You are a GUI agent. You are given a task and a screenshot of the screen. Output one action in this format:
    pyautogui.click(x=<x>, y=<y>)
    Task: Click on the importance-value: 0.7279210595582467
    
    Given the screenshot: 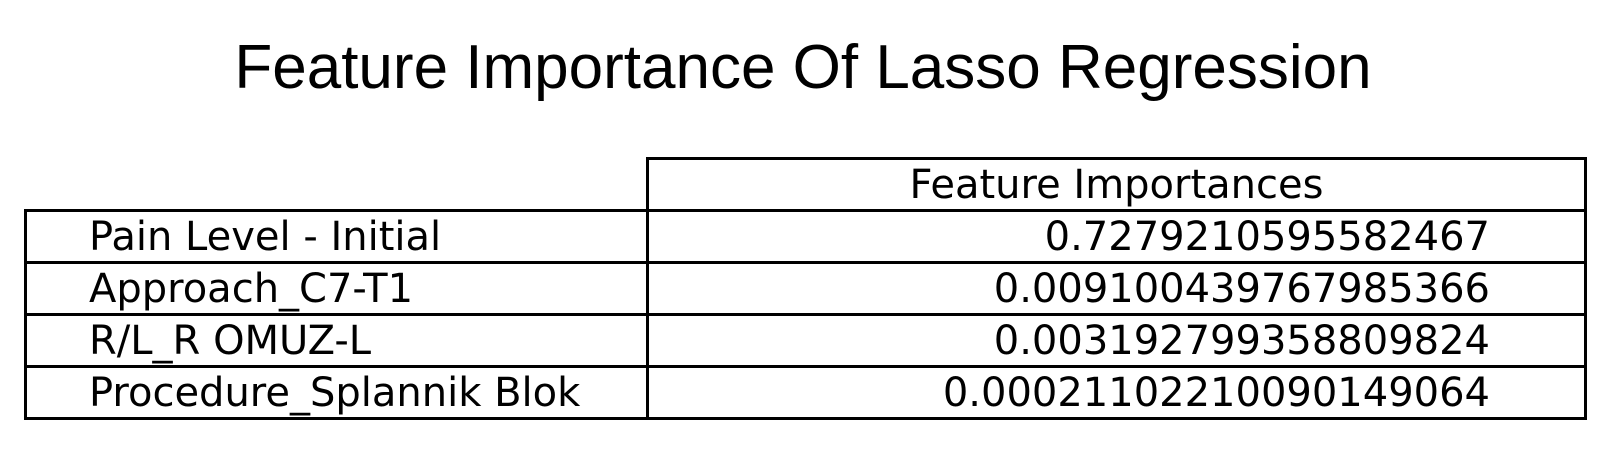 What is the action you would take?
    pyautogui.click(x=1116, y=236)
    